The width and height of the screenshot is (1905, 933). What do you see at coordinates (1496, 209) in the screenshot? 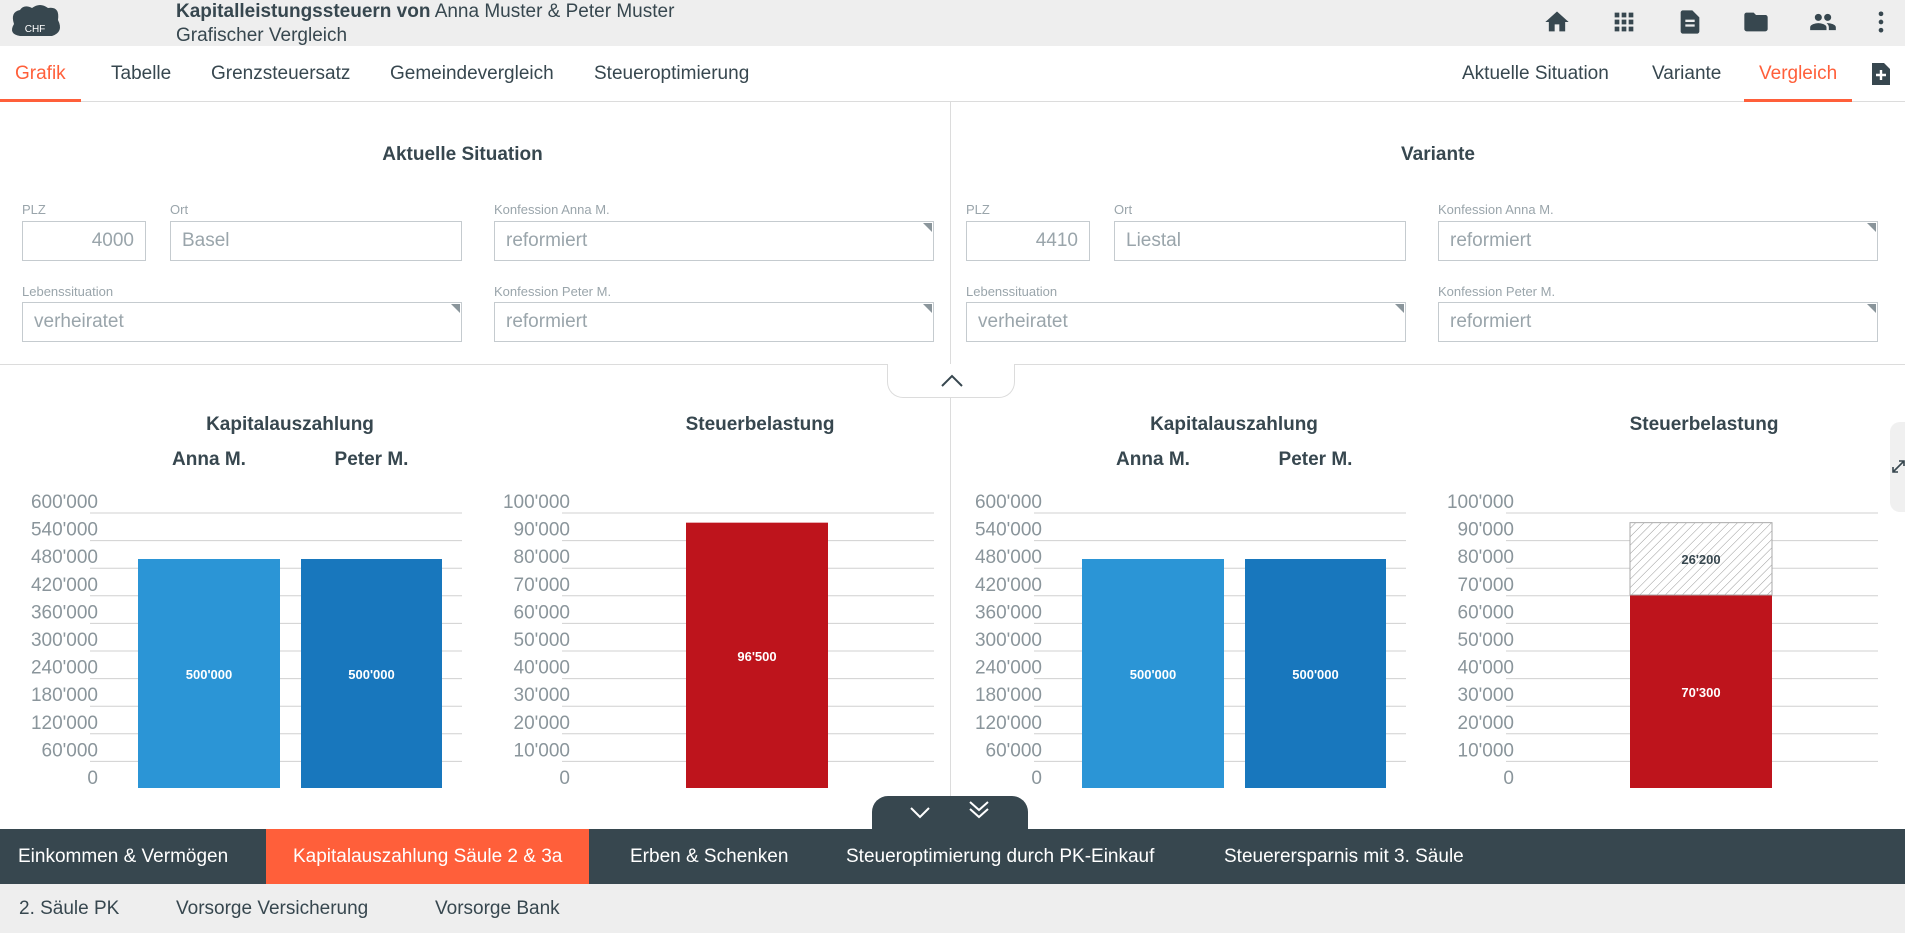
I see `konfession-anna-label: Konfession Anna M.` at bounding box center [1496, 209].